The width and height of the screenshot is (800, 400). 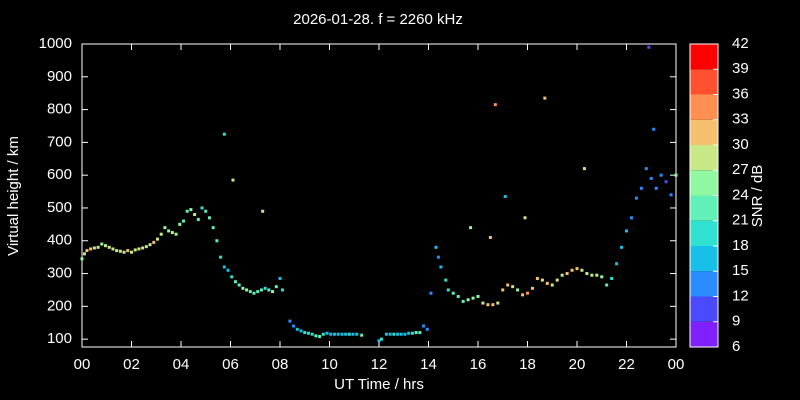 I want to click on x-tick-label: 06, so click(x=230, y=364).